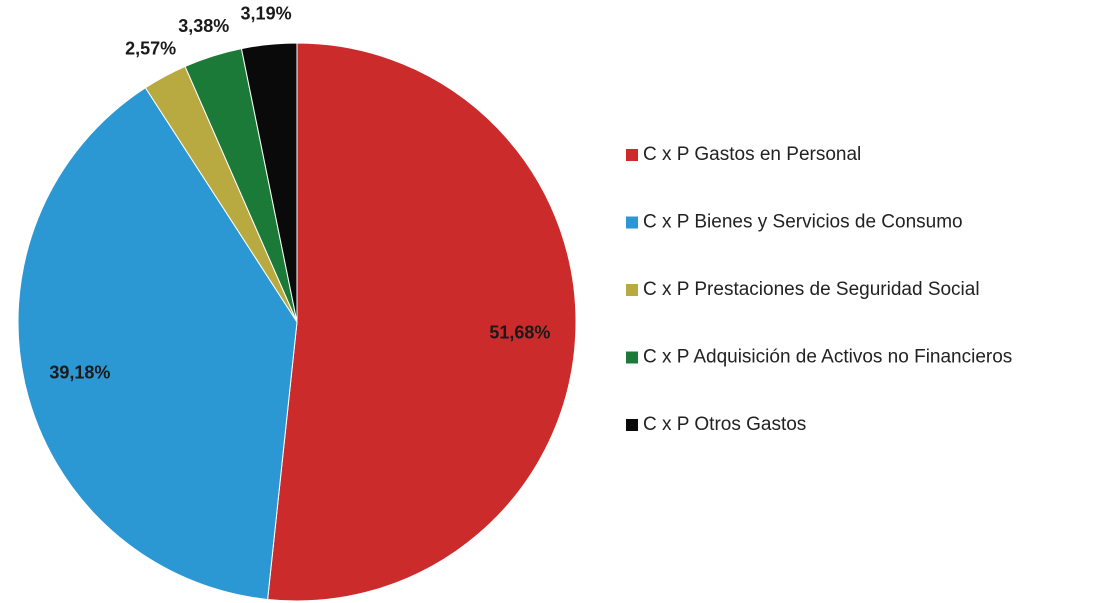 This screenshot has width=1116, height=603. What do you see at coordinates (150, 49) in the screenshot?
I see `data-label: 2,57%` at bounding box center [150, 49].